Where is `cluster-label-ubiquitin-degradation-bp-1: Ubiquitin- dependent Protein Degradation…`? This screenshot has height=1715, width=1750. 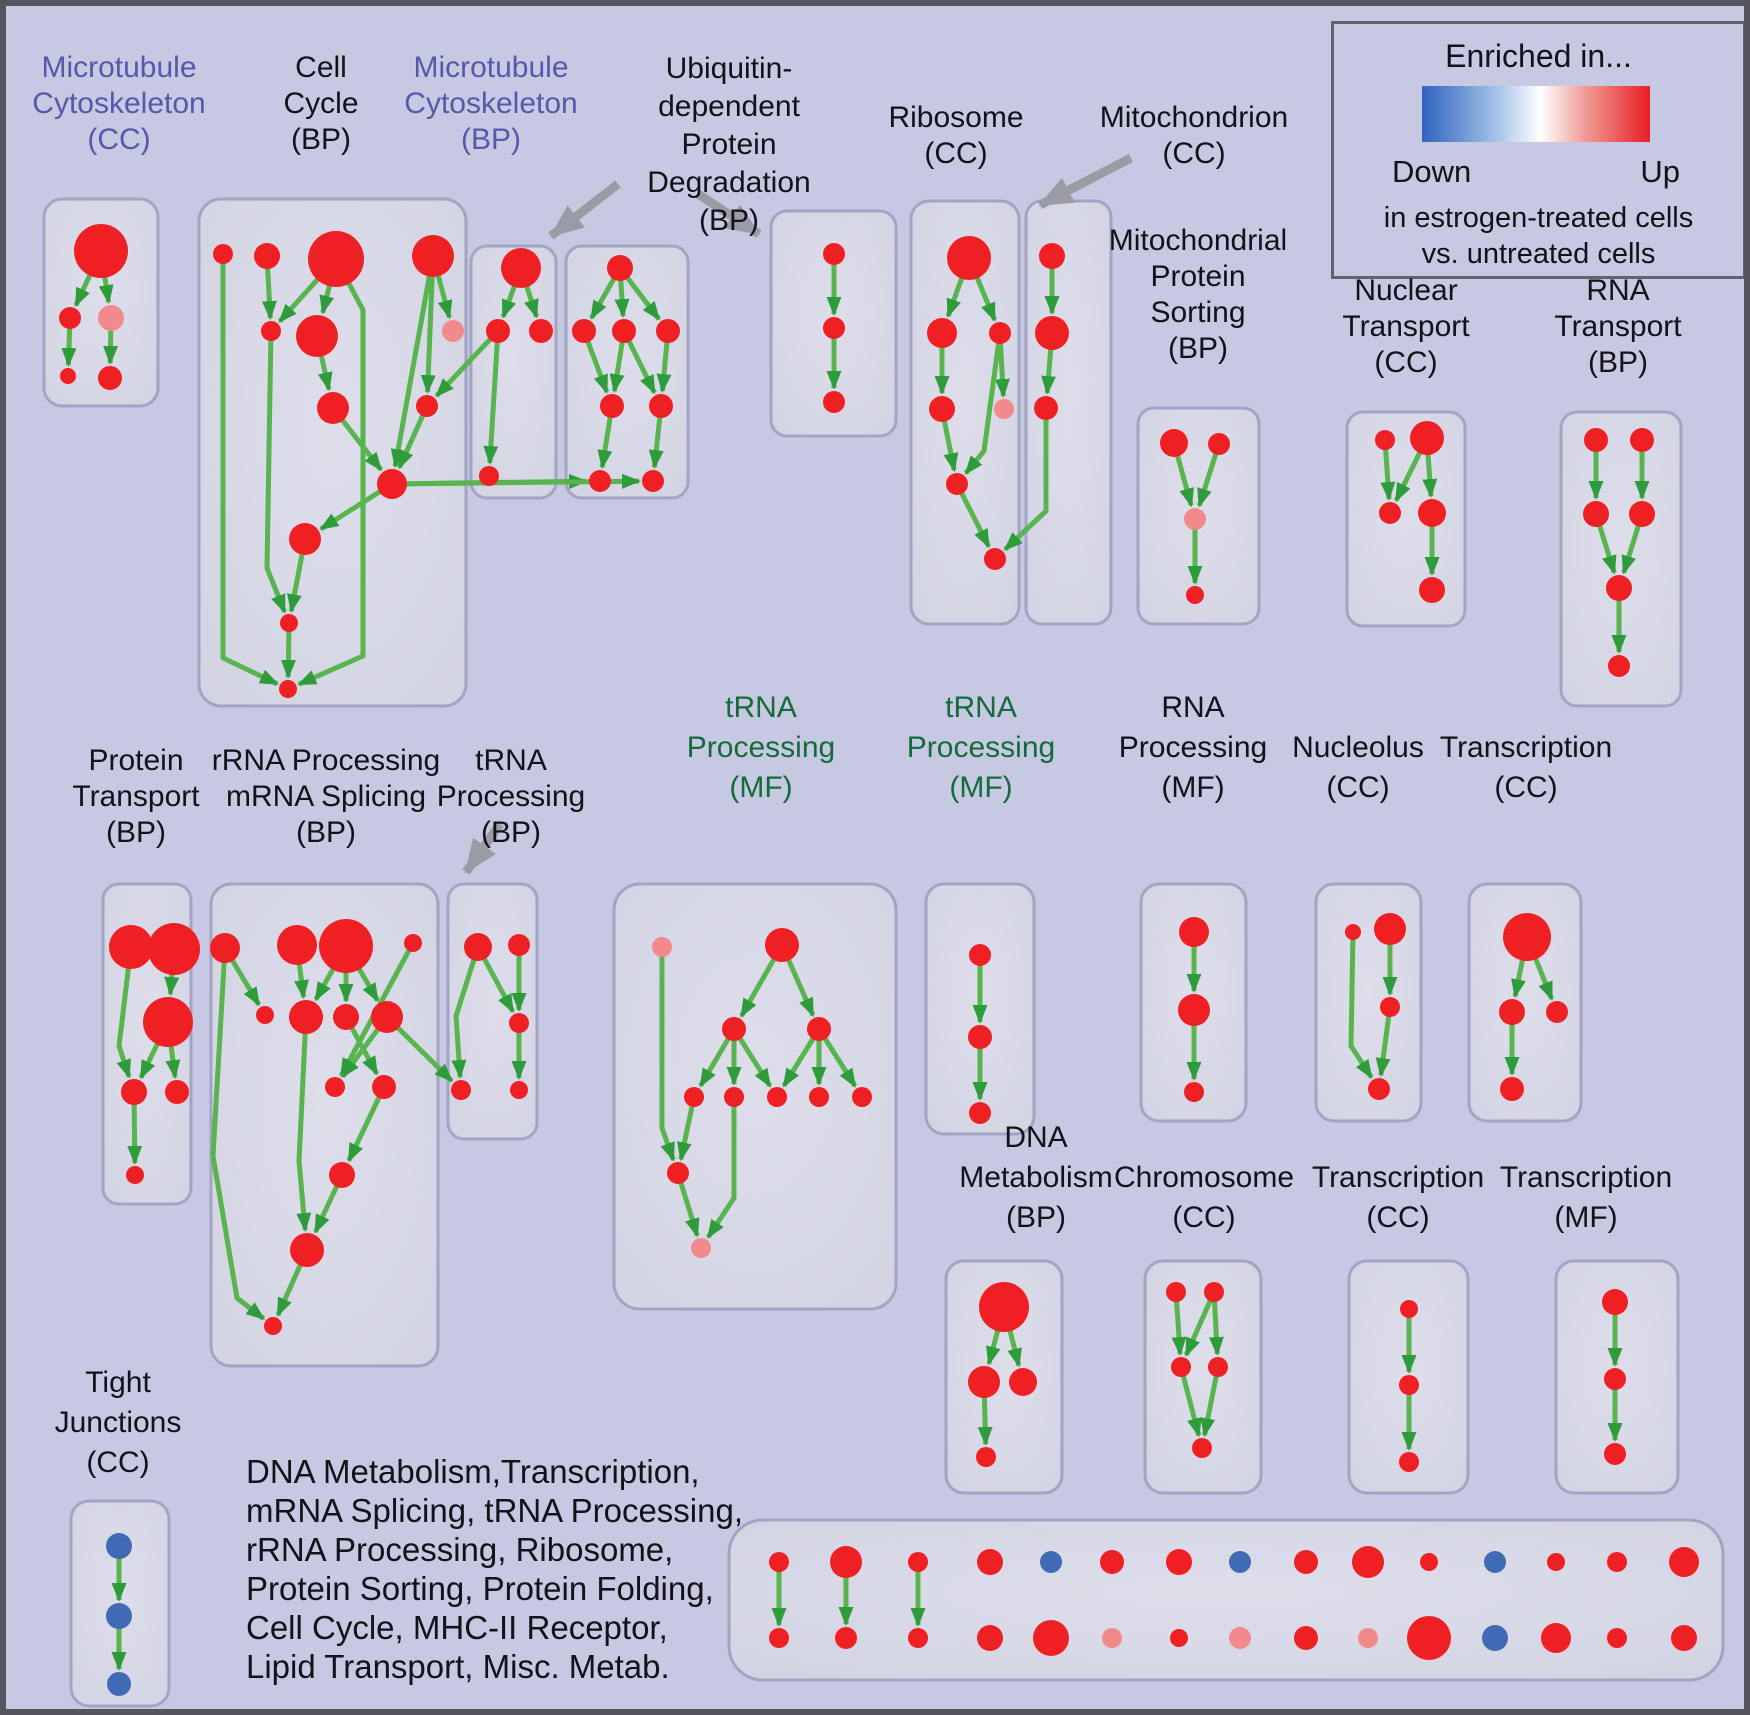 cluster-label-ubiquitin-degradation-bp-1: Ubiquitin- dependent Protein Degradation… is located at coordinates (729, 144).